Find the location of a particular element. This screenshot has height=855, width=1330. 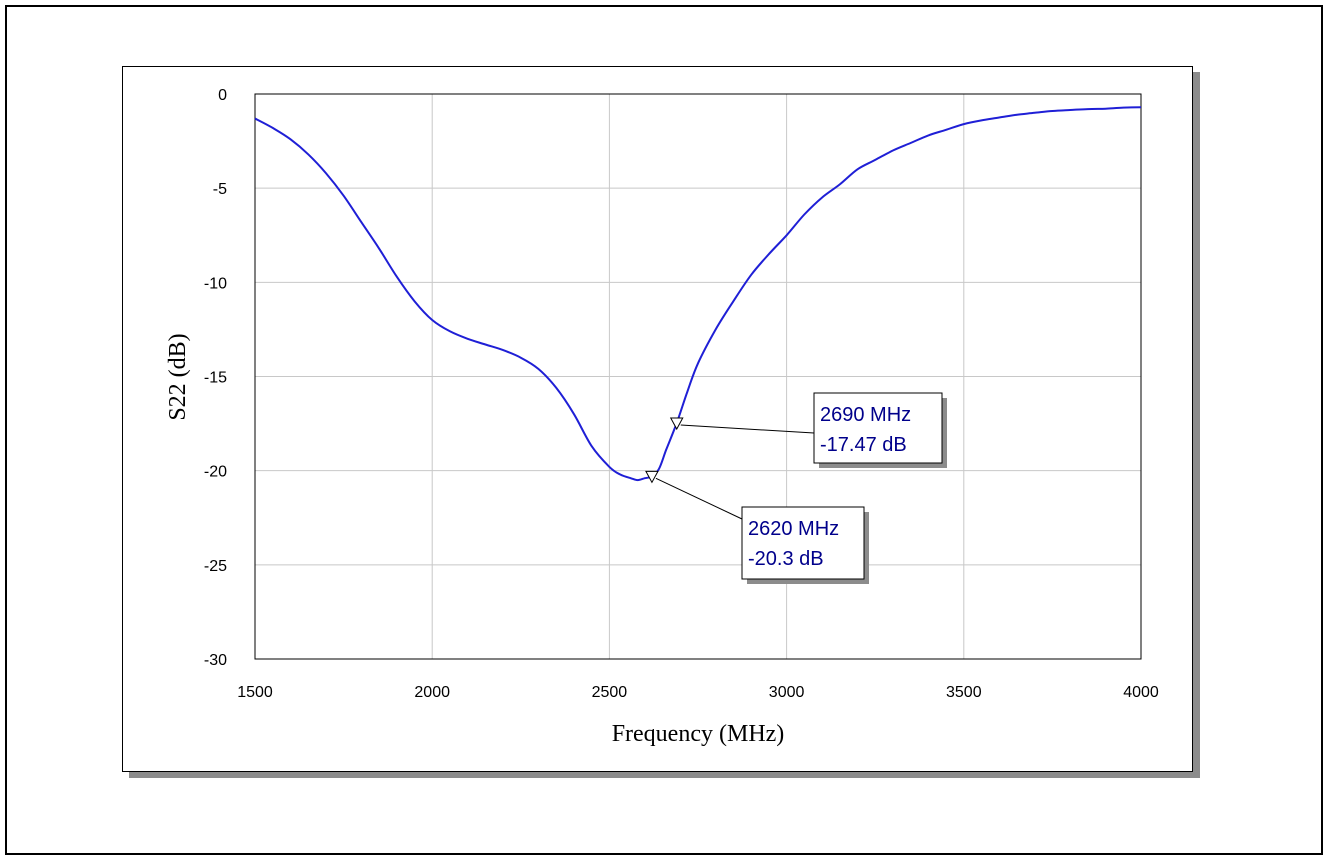

y-tick-label: -5 is located at coordinates (220, 189).